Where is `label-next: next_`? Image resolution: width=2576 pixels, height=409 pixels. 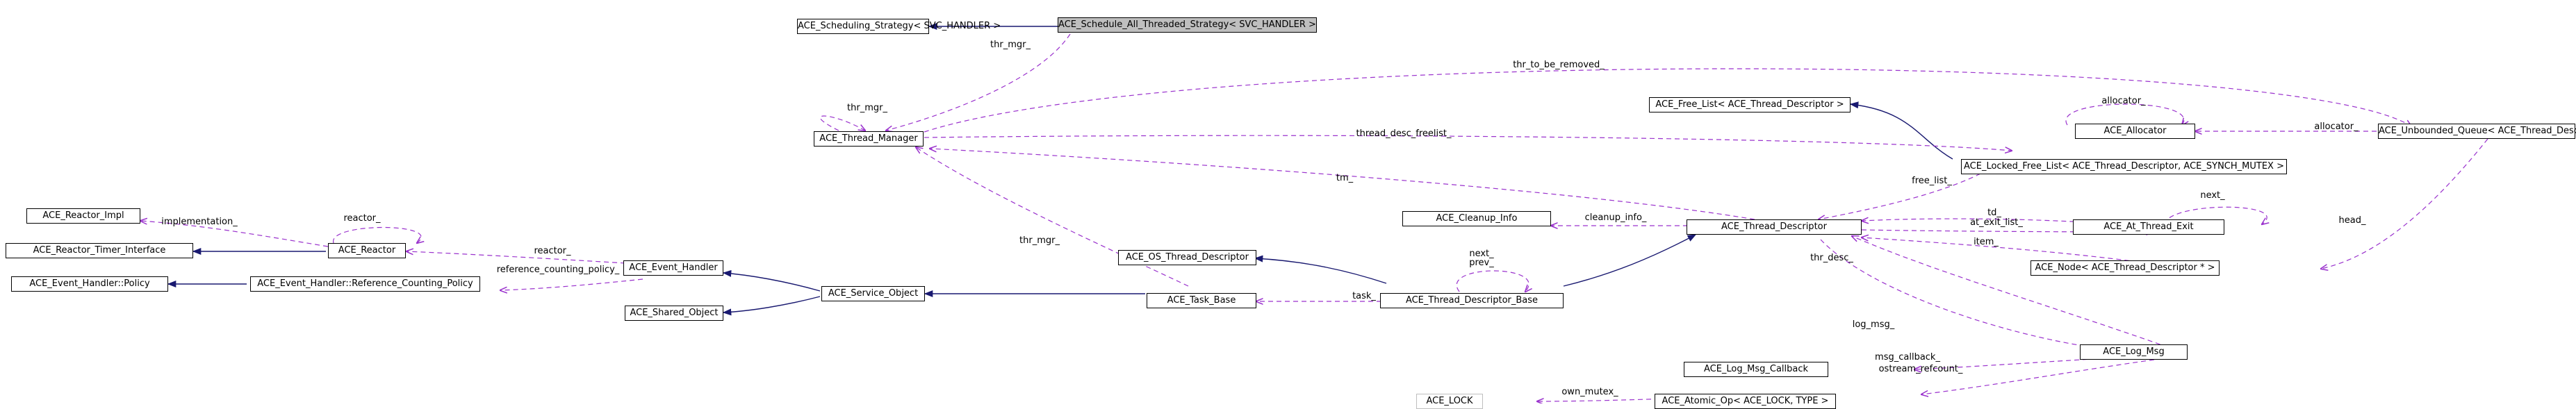
label-next: next_ is located at coordinates (1481, 254).